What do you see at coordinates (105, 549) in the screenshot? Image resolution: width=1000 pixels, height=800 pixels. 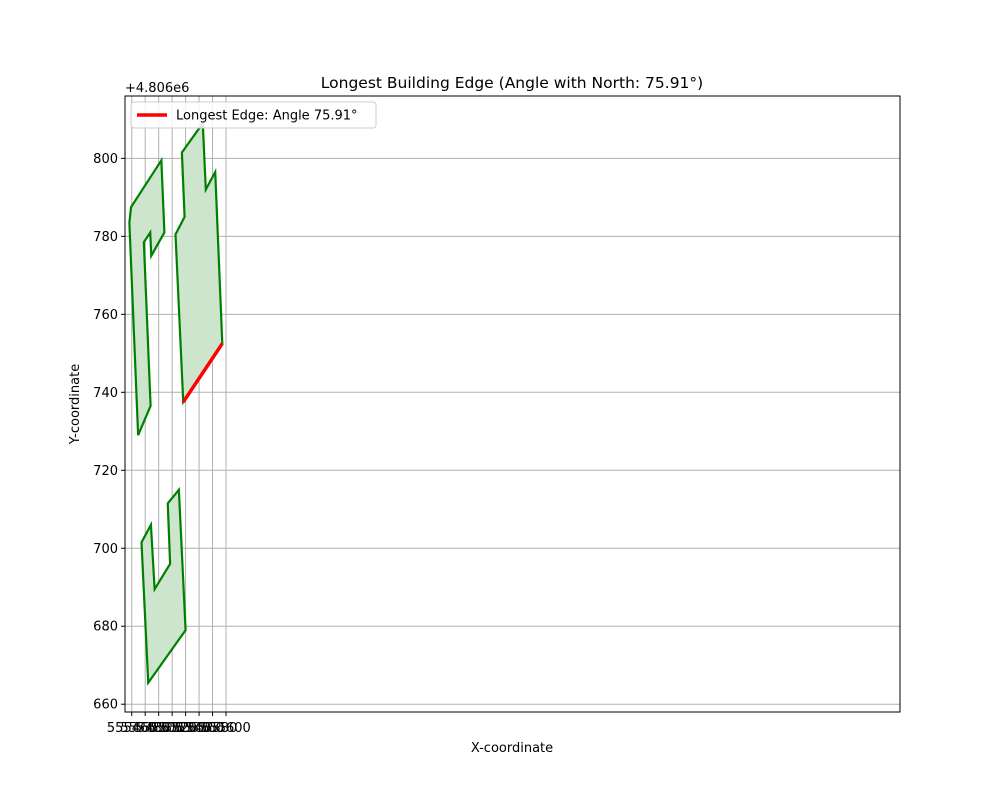 I see `y-tick-label: 700` at bounding box center [105, 549].